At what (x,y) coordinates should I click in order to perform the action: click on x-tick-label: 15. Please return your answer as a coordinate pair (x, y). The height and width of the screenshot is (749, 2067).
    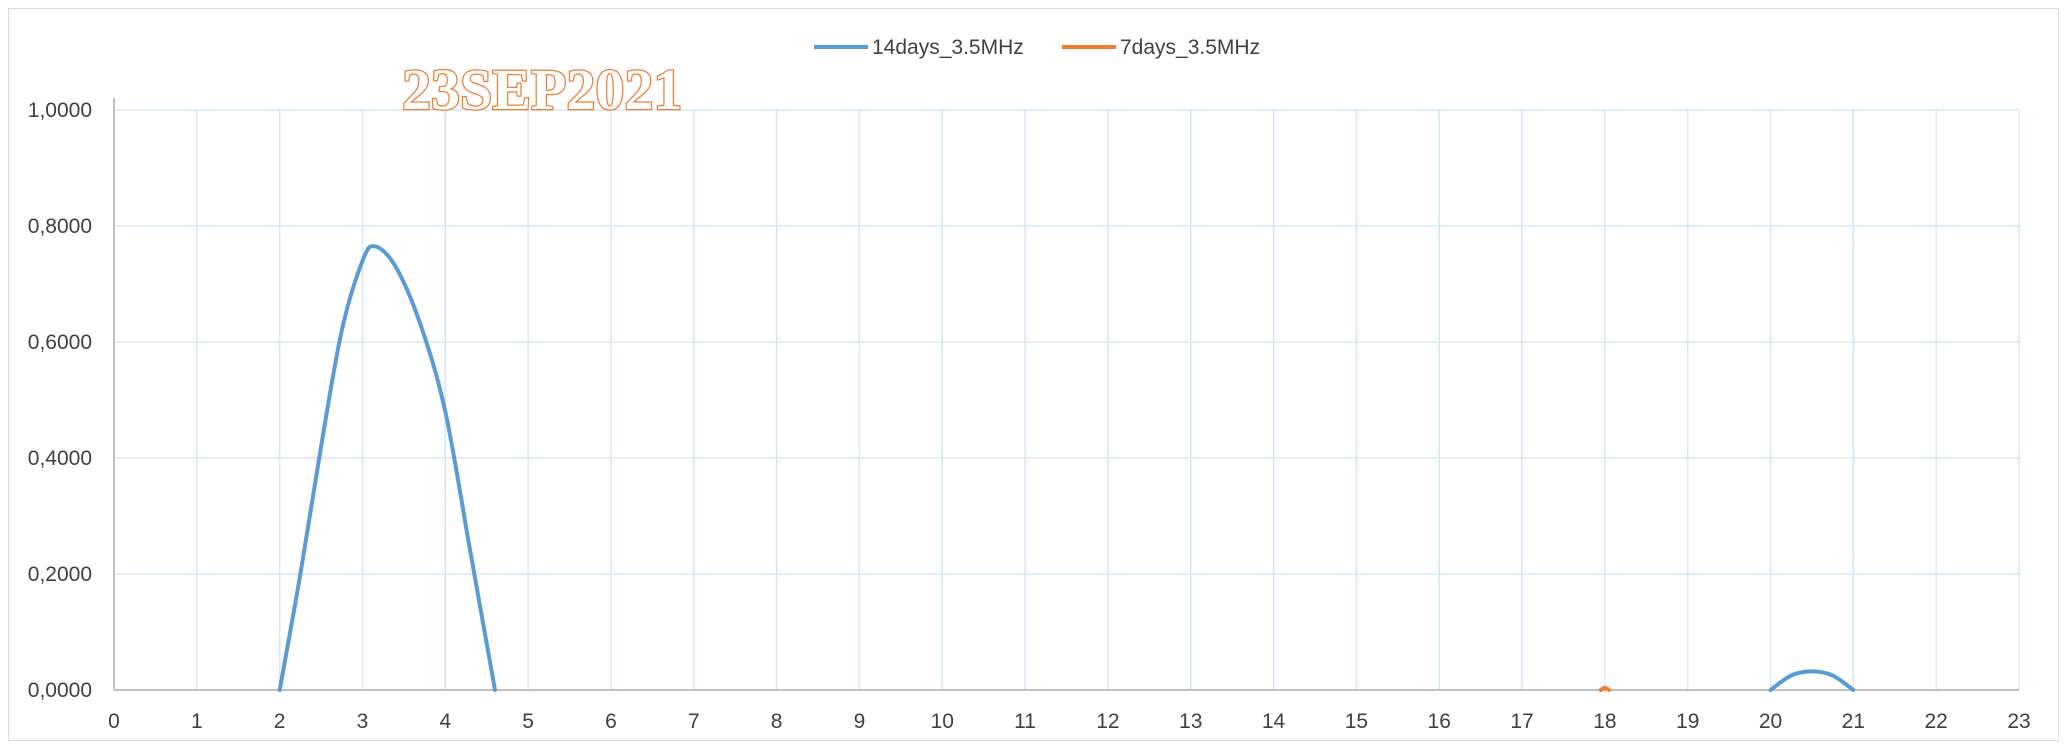
    Looking at the image, I should click on (1356, 721).